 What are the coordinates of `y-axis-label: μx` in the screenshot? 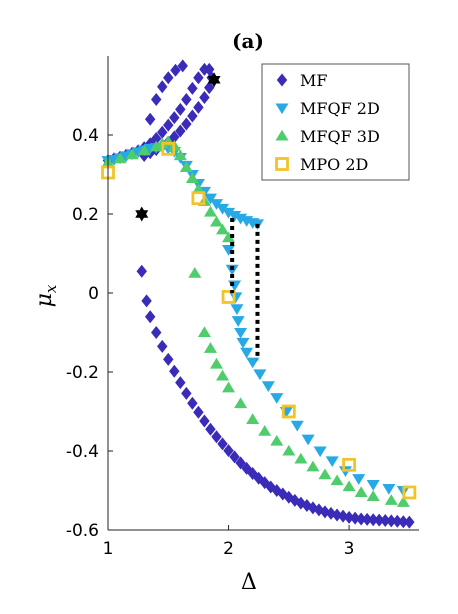 It's located at (46, 295).